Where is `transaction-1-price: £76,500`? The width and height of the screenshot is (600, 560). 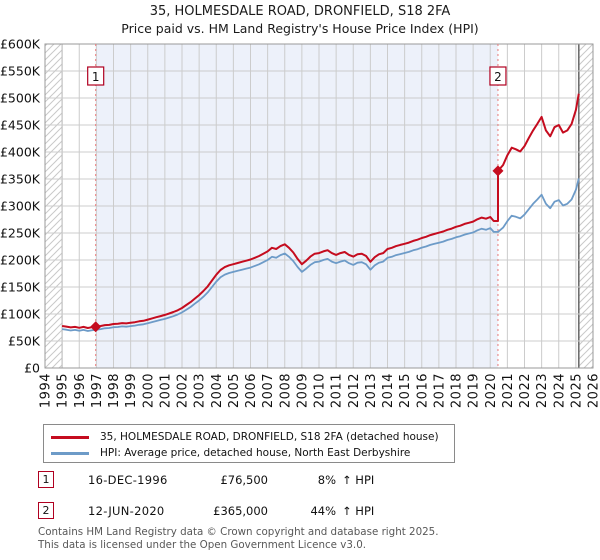 transaction-1-price: £76,500 is located at coordinates (244, 479).